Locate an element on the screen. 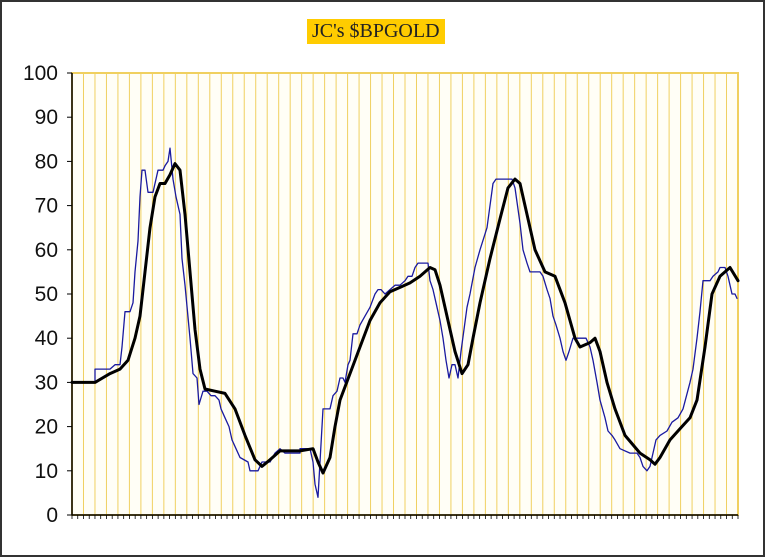  y-tick-label: 80 is located at coordinates (46, 161).